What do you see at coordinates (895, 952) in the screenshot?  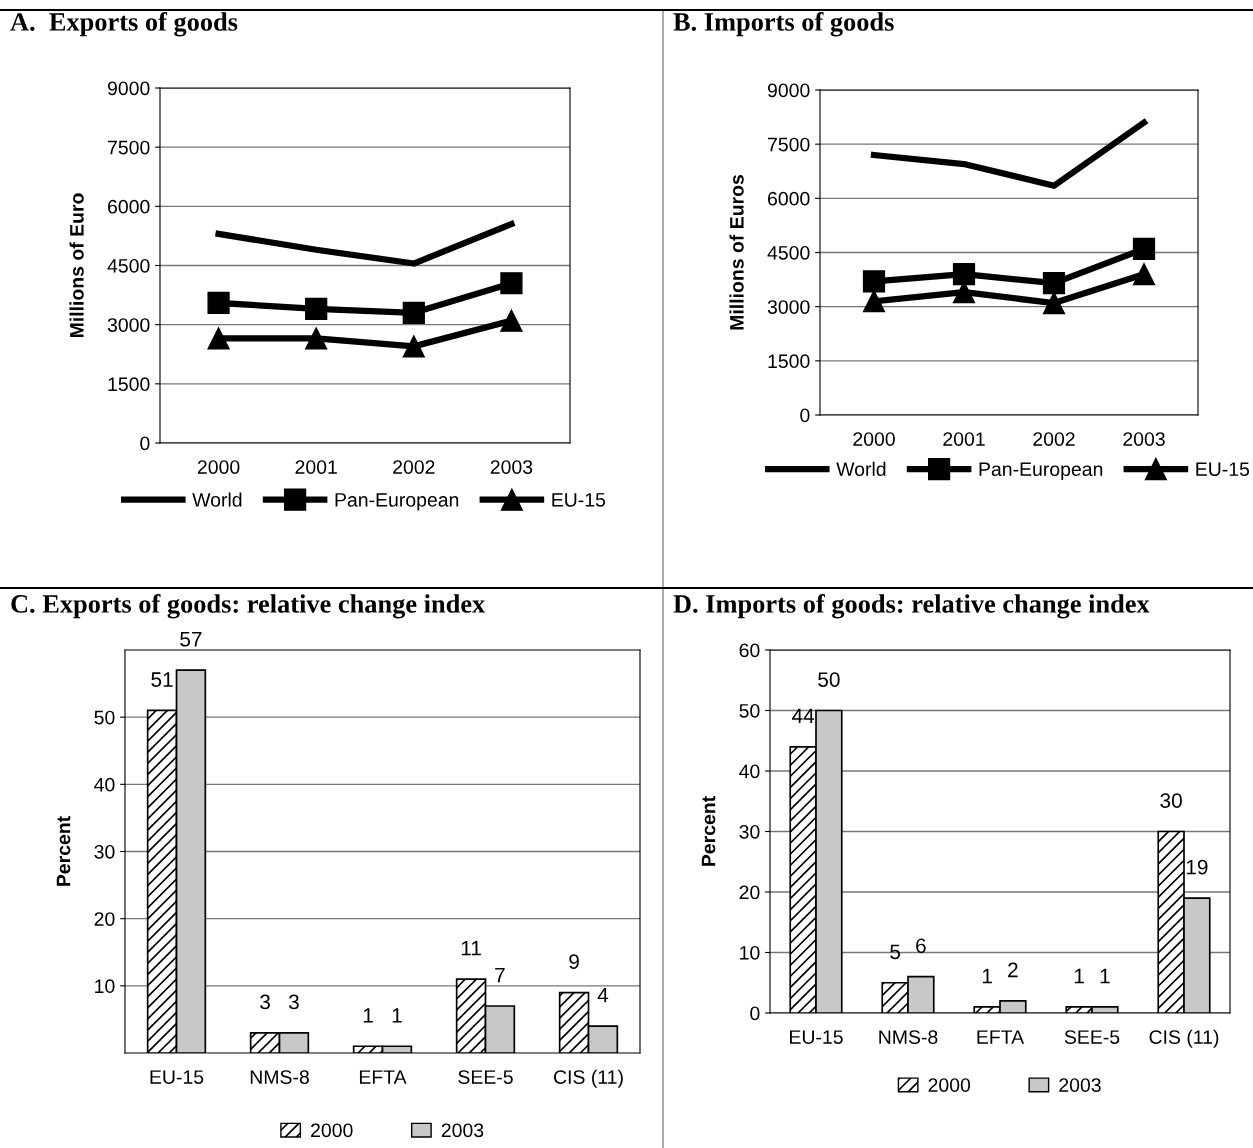 I see `data-label: 5` at bounding box center [895, 952].